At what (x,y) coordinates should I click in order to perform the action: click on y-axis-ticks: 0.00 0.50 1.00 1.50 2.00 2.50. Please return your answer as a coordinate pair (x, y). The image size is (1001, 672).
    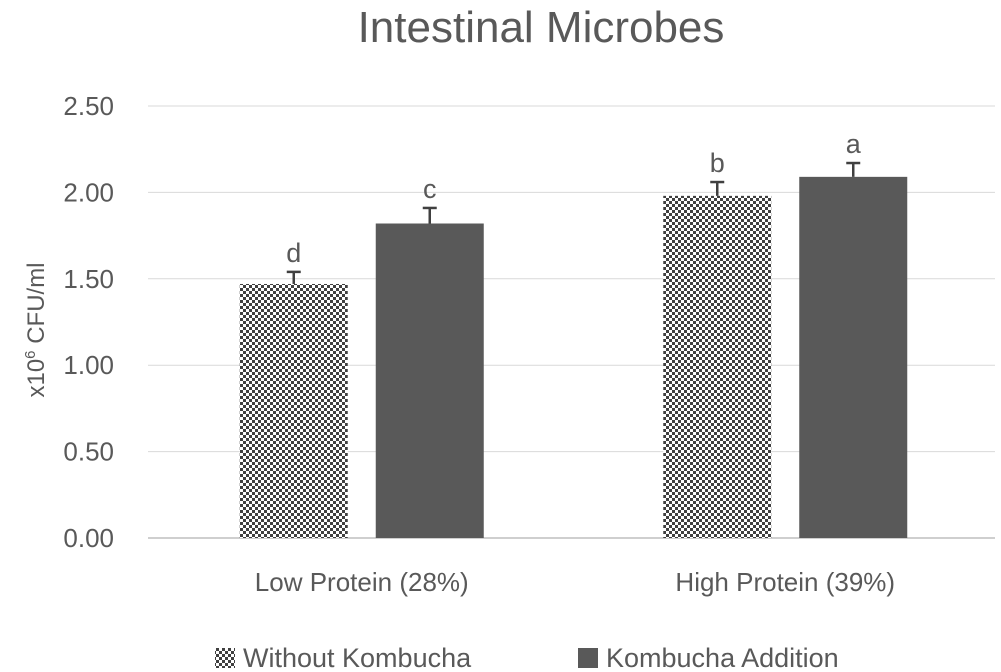
    Looking at the image, I should click on (88, 322).